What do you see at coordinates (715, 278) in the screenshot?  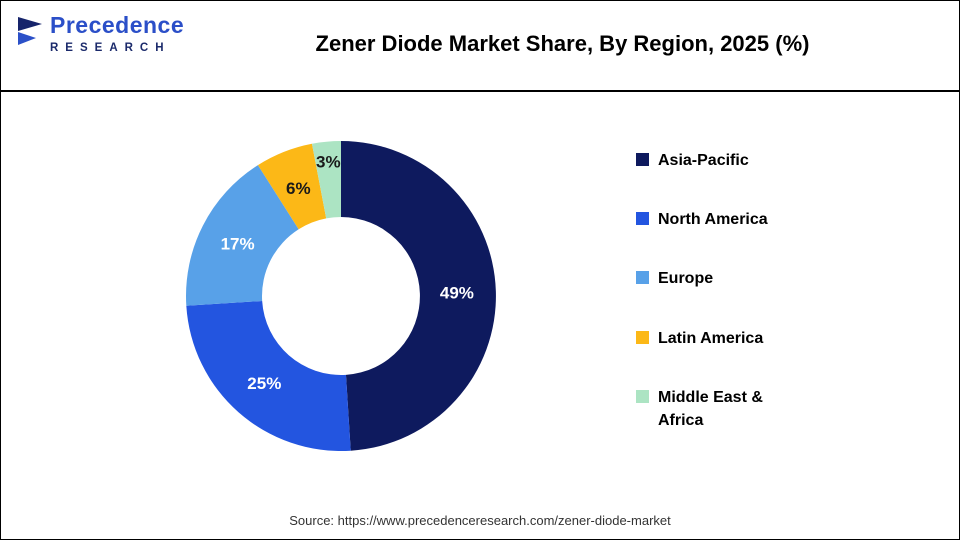 I see `legend-item-europe: Europe` at bounding box center [715, 278].